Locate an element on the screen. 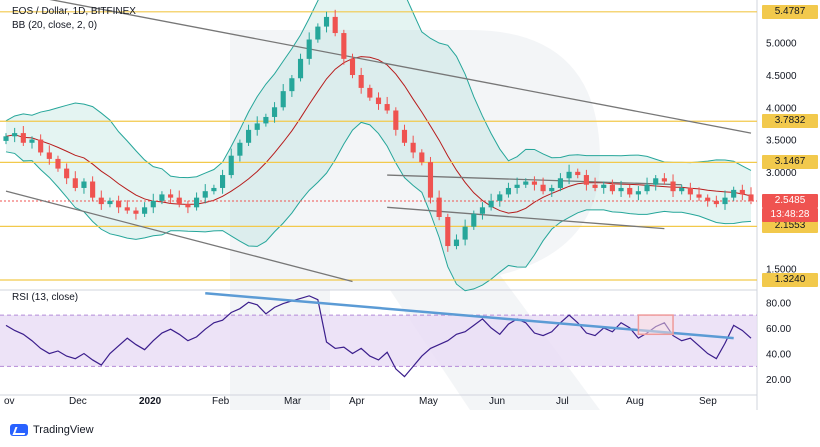 This screenshot has height=447, width=820. level-price-badge: 3.1467 is located at coordinates (790, 162).